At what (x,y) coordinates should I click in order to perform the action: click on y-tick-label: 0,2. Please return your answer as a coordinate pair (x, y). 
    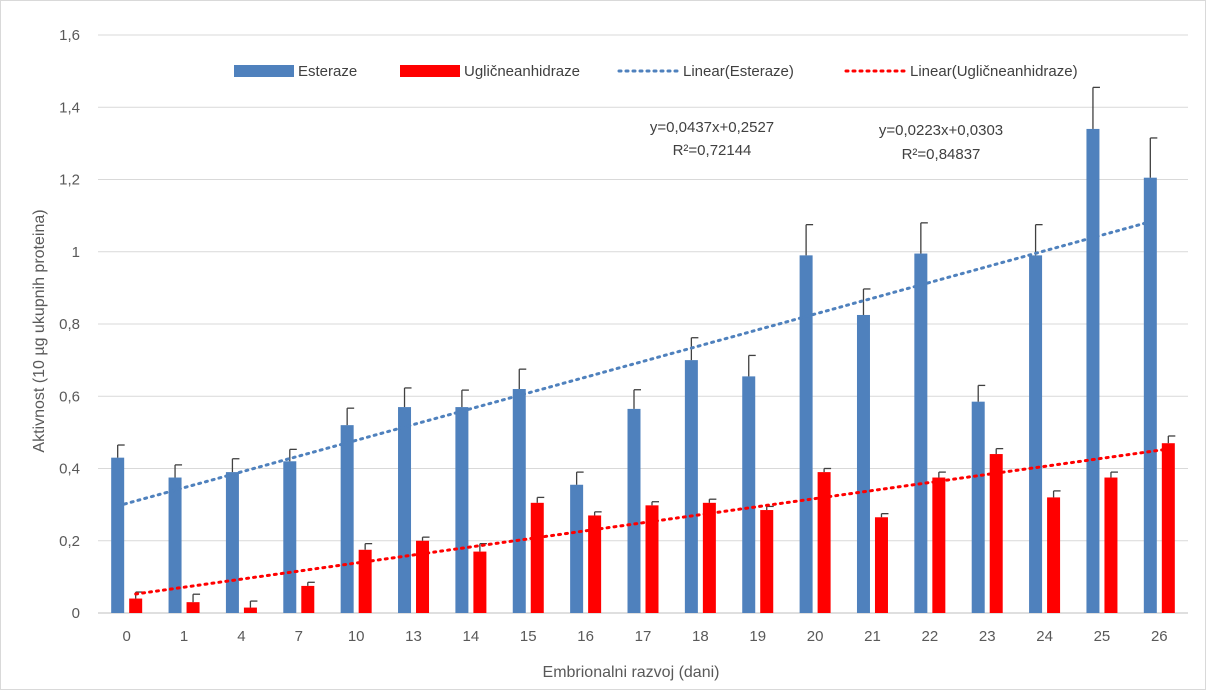
    Looking at the image, I should click on (69, 541).